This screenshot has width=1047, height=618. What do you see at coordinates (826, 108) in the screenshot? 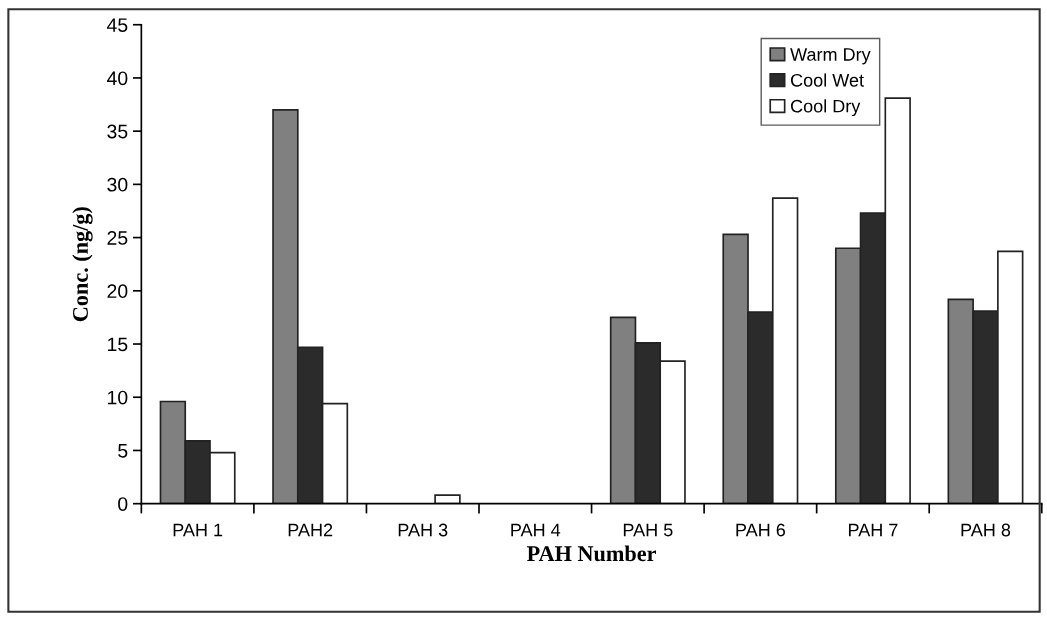
I see `legend-label: Cool Dry` at bounding box center [826, 108].